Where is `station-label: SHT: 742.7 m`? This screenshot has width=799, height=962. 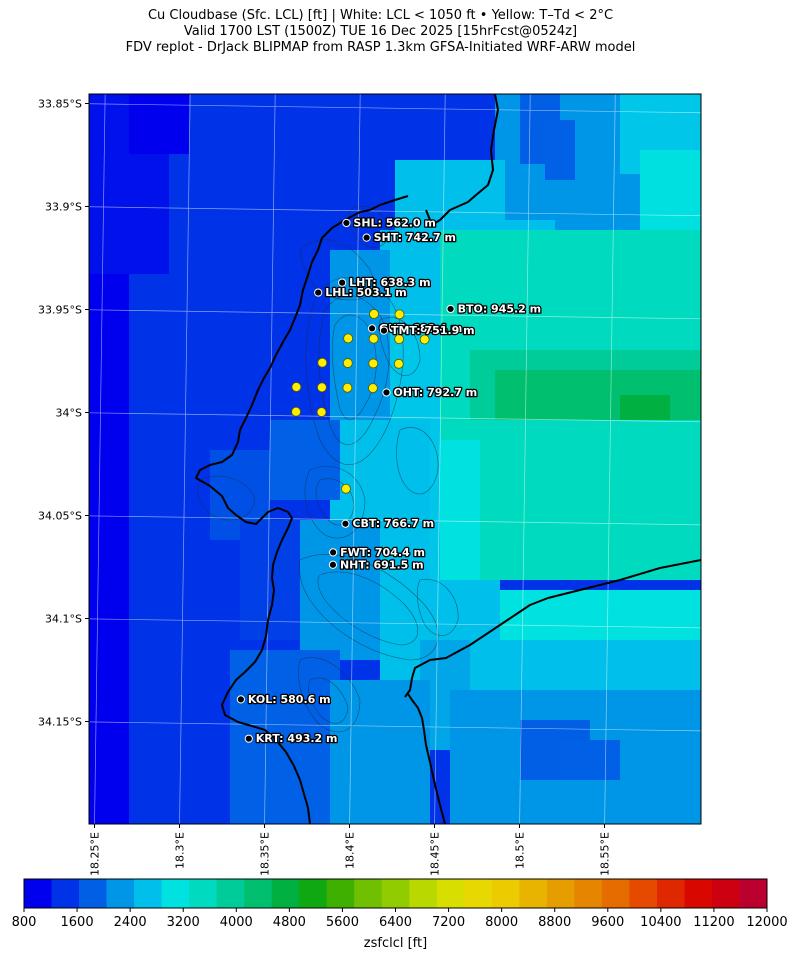 station-label: SHT: 742.7 m is located at coordinates (415, 237).